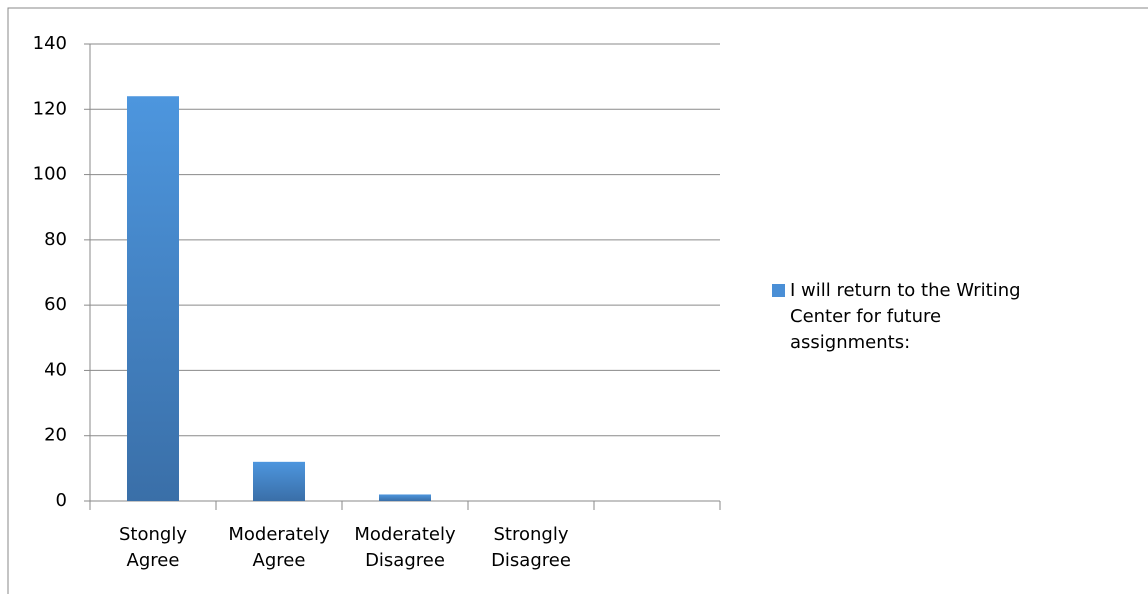 This screenshot has width=1148, height=594. I want to click on x-tick-label: Stongly Agree, so click(153, 547).